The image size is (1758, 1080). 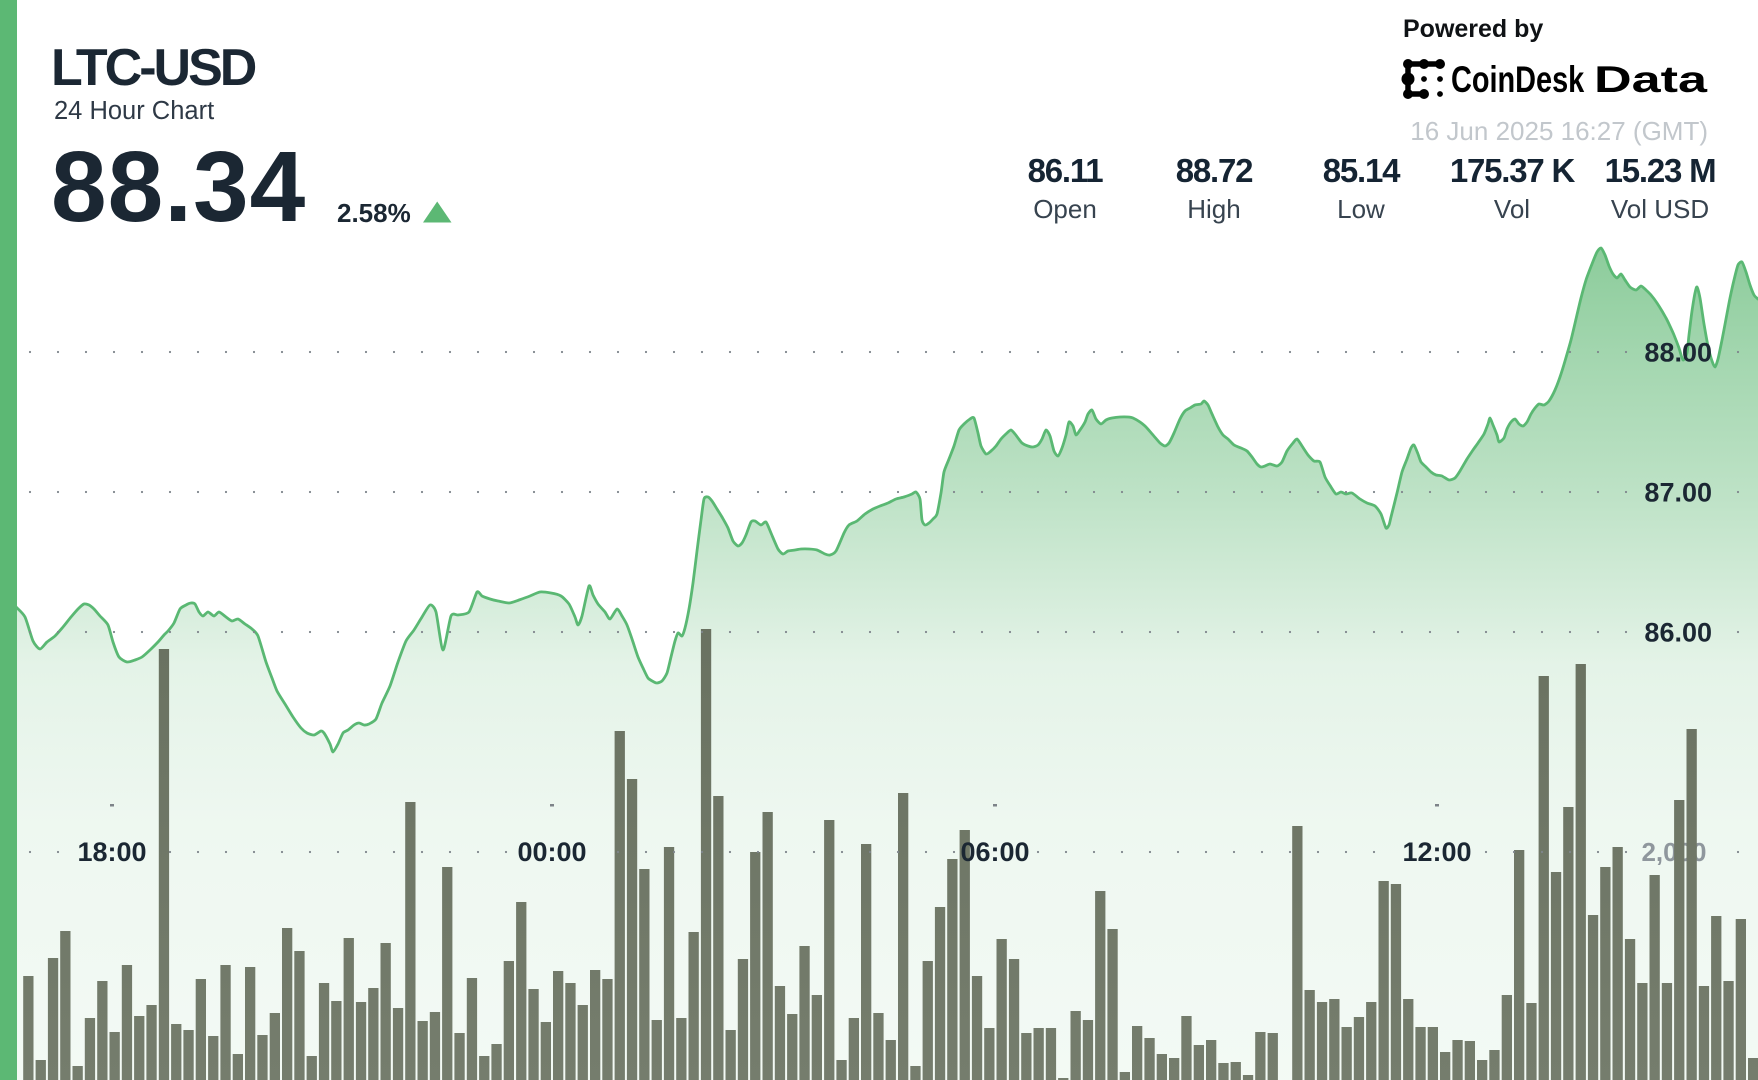 I want to click on svg-text: LTC-USD, so click(x=153, y=68).